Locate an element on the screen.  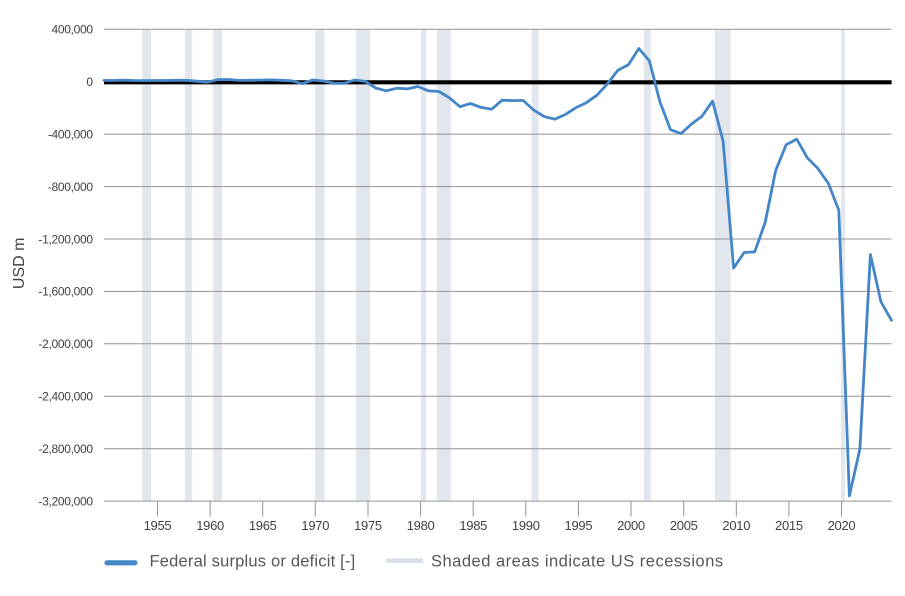
svg-text: 1975 is located at coordinates (368, 525).